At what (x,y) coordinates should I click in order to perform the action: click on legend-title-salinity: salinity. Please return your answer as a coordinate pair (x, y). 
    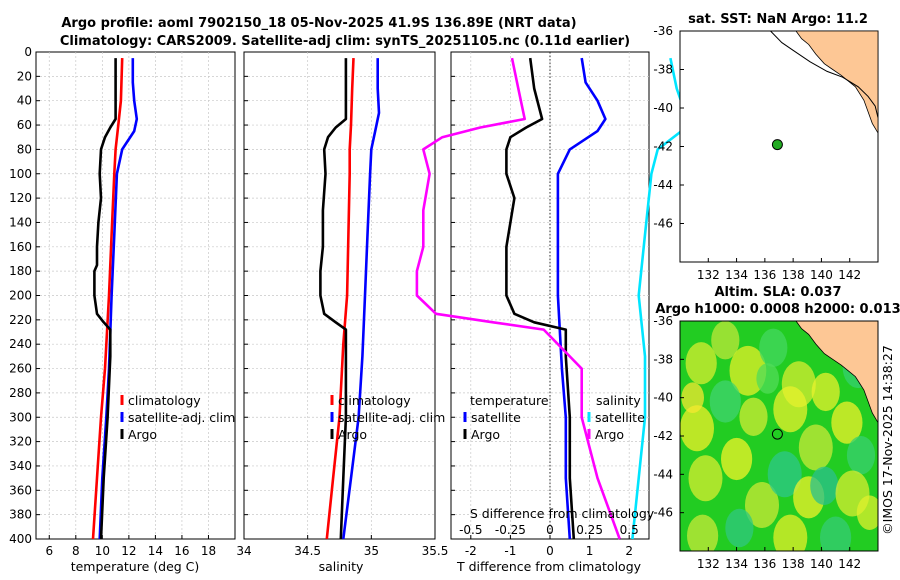
    Looking at the image, I should click on (618, 400).